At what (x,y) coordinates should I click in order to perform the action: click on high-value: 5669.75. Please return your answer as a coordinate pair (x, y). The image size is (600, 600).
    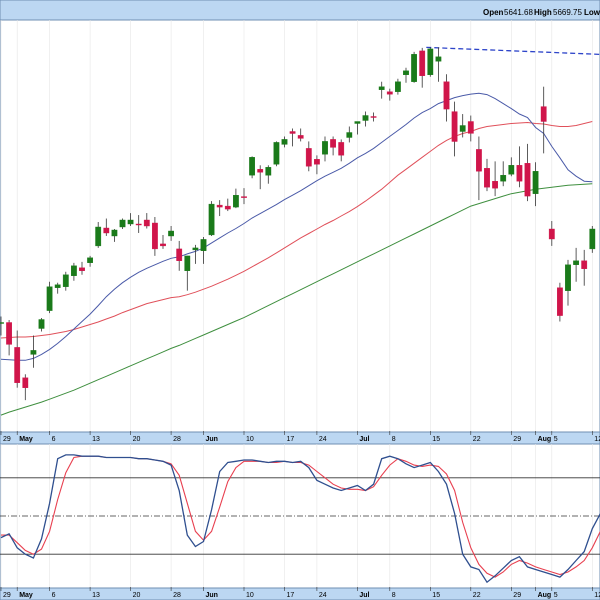
    Looking at the image, I should click on (567, 12).